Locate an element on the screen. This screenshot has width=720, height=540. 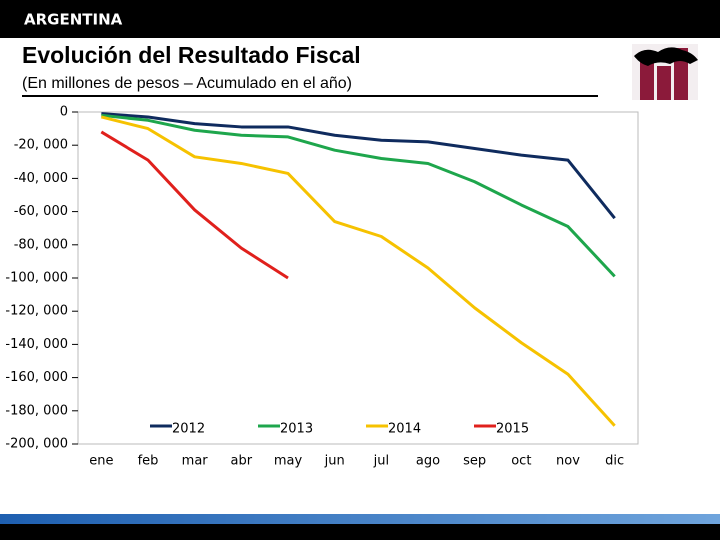
x-tick-label: nov is located at coordinates (568, 461).